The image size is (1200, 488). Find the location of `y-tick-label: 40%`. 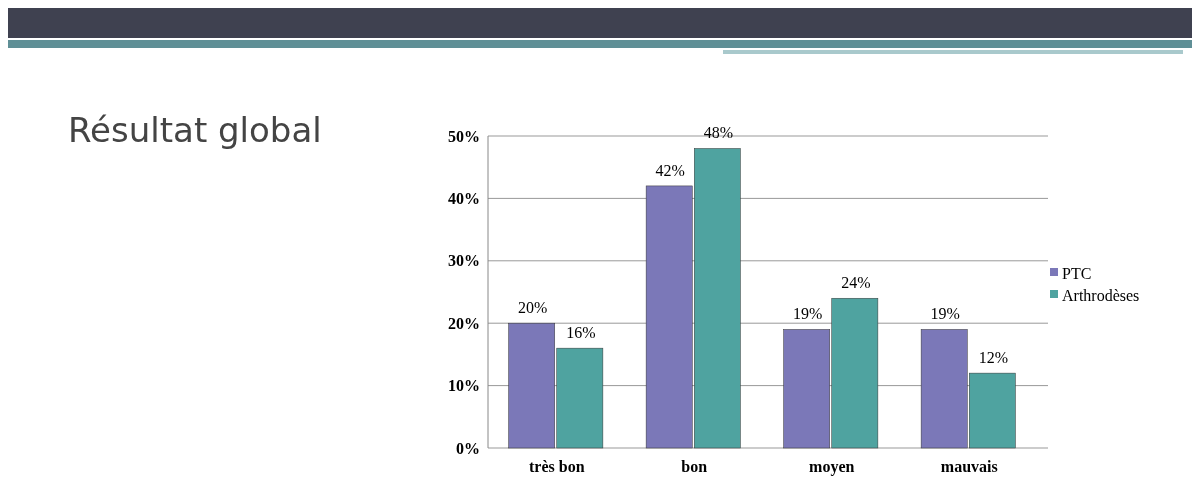

y-tick-label: 40% is located at coordinates (464, 198).